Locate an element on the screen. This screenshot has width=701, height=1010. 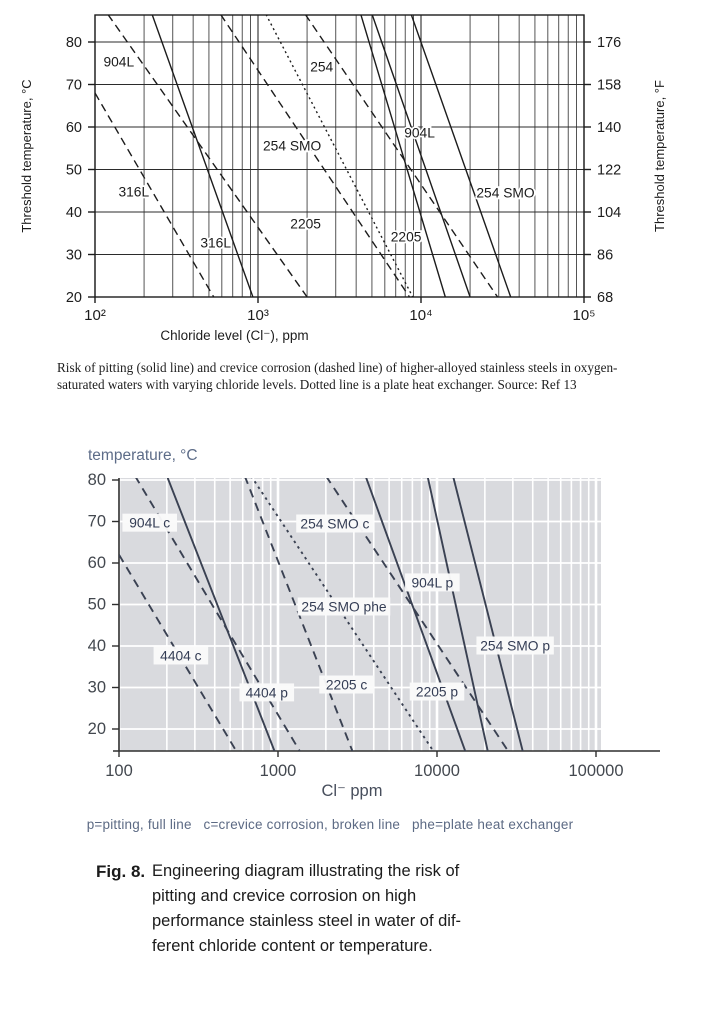
series-316l-pitting is located at coordinates (202, 156).